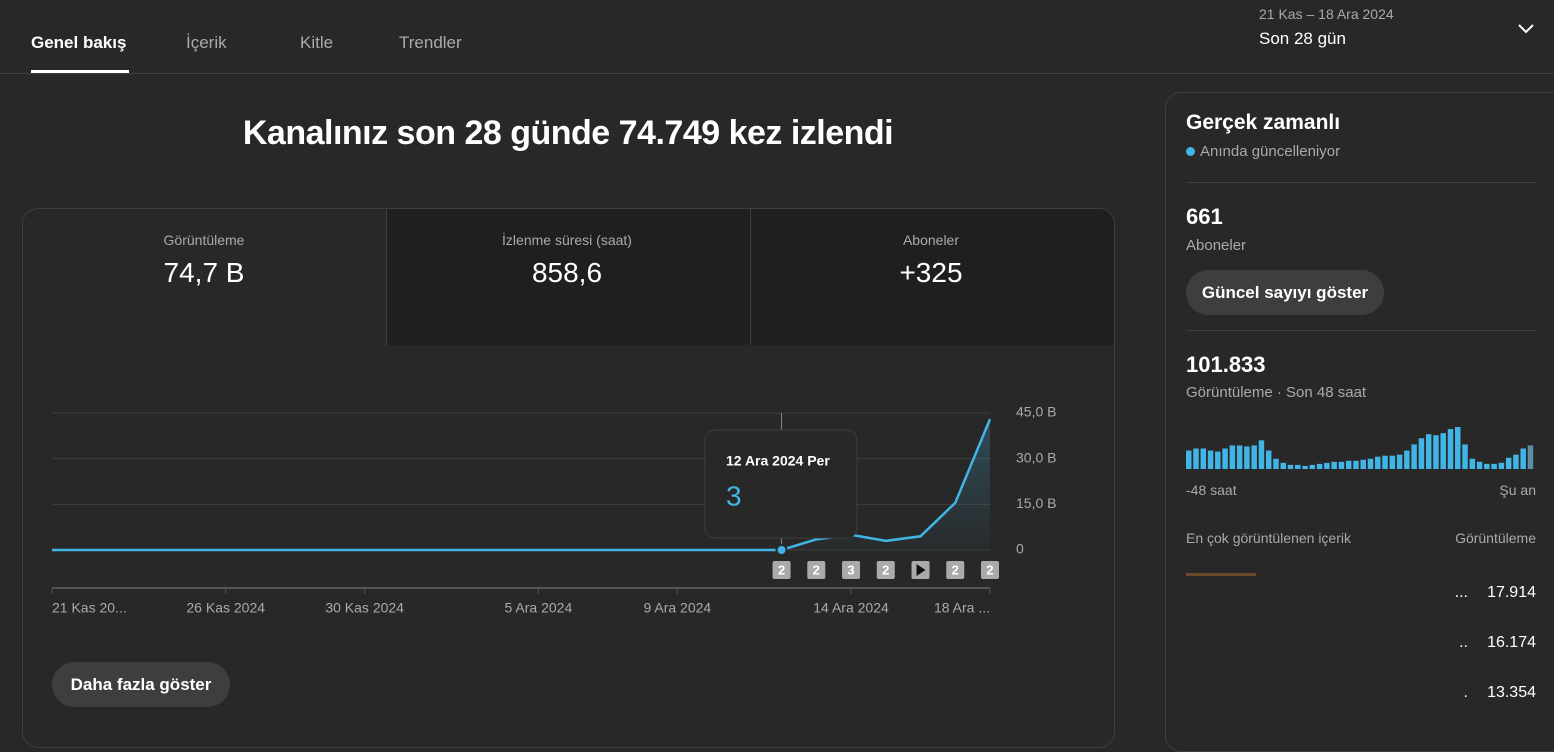 This screenshot has height=752, width=1554. Describe the element at coordinates (1036, 503) in the screenshot. I see `y-tick-label: 15,0 B` at that location.